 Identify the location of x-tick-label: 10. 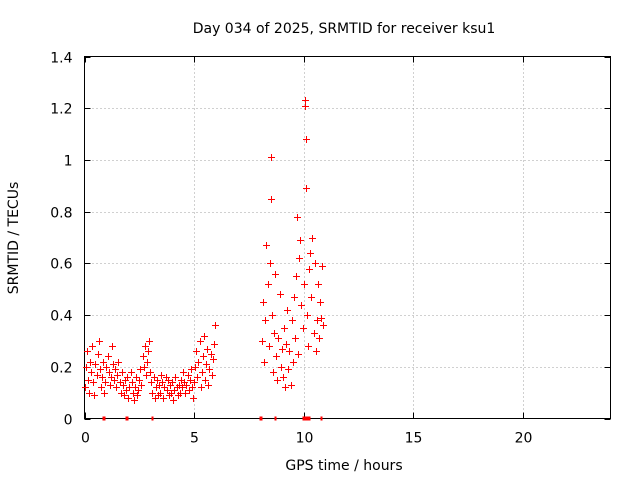
(305, 439).